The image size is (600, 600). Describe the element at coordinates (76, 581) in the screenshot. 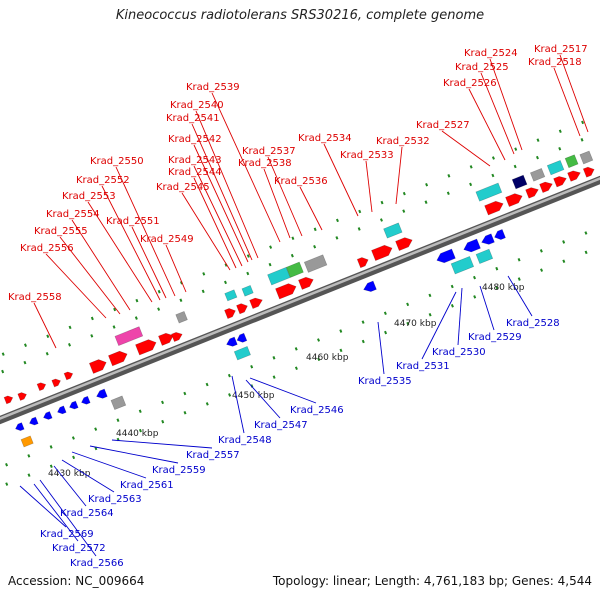

I see `accession-text: Accession: NC_009664` at that location.